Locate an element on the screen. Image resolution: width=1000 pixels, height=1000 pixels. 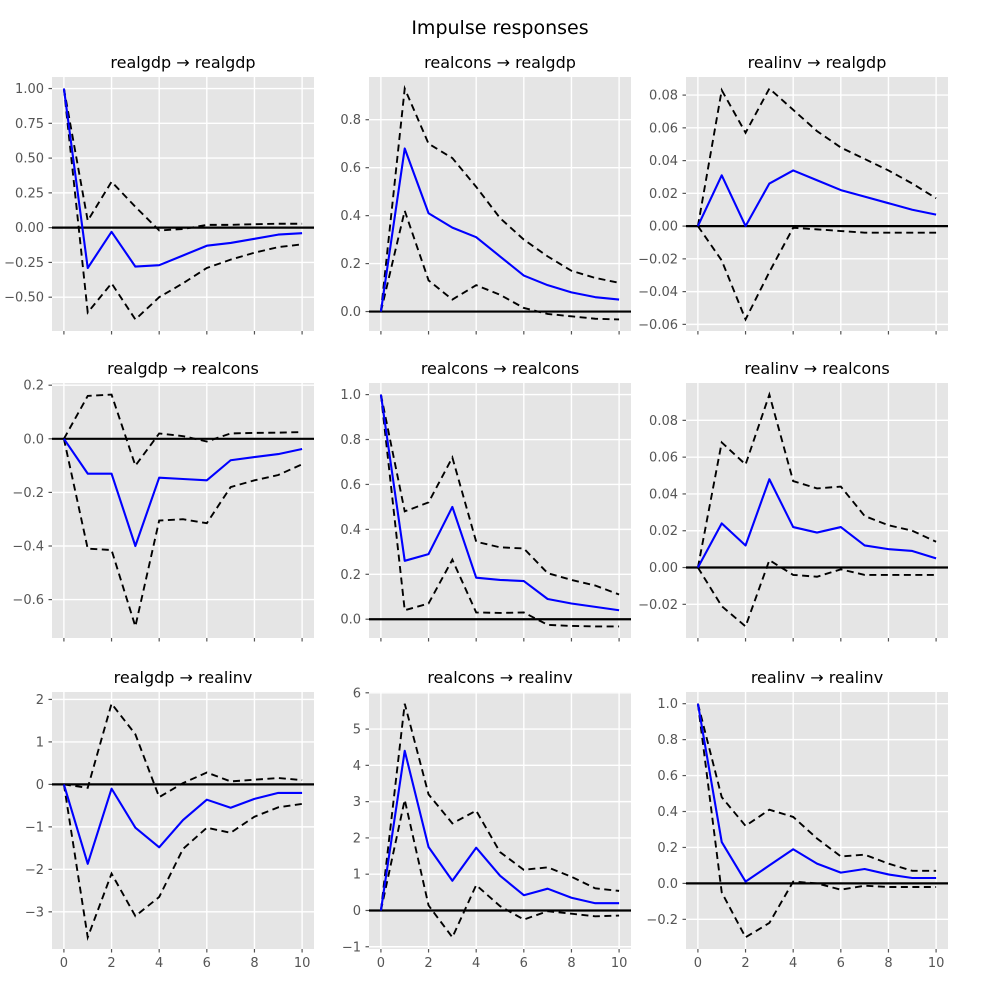
y-tick-label: 0.75 is located at coordinates (29, 124).